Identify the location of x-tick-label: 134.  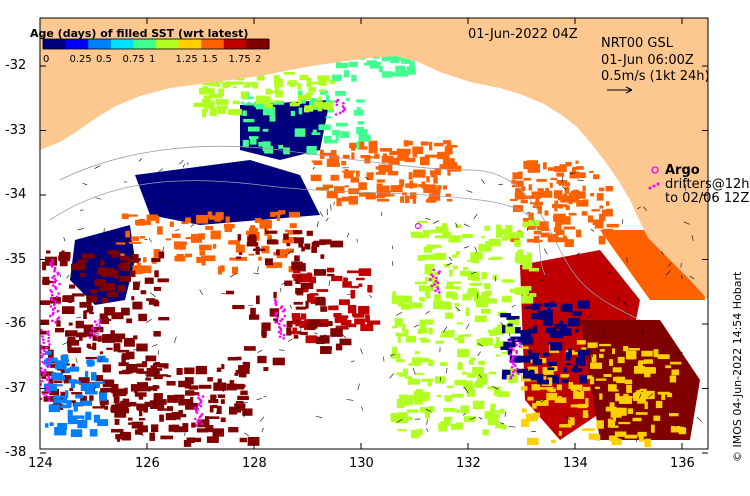
(575, 463).